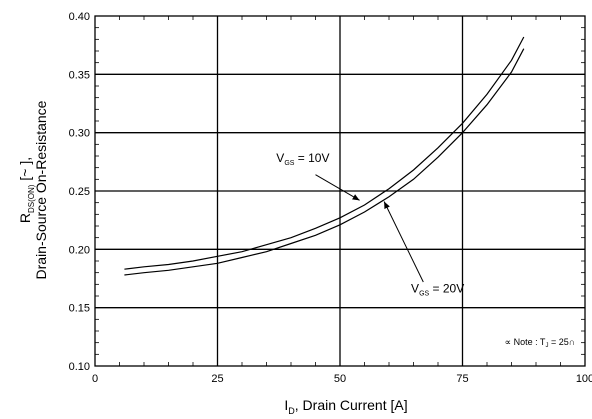 The width and height of the screenshot is (592, 419). What do you see at coordinates (26, 190) in the screenshot?
I see `y-axis-title-line1: RDS(ON) [~ ],` at bounding box center [26, 190].